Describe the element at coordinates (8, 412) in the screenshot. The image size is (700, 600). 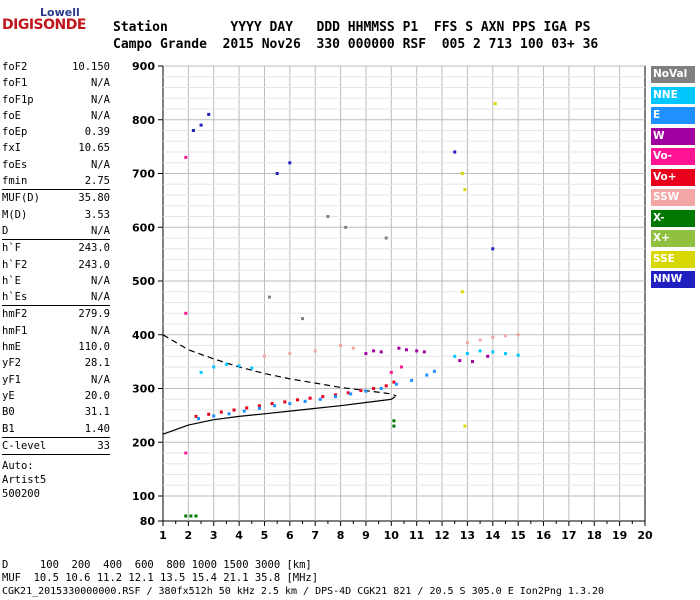
I see `param-label: B0` at that location.